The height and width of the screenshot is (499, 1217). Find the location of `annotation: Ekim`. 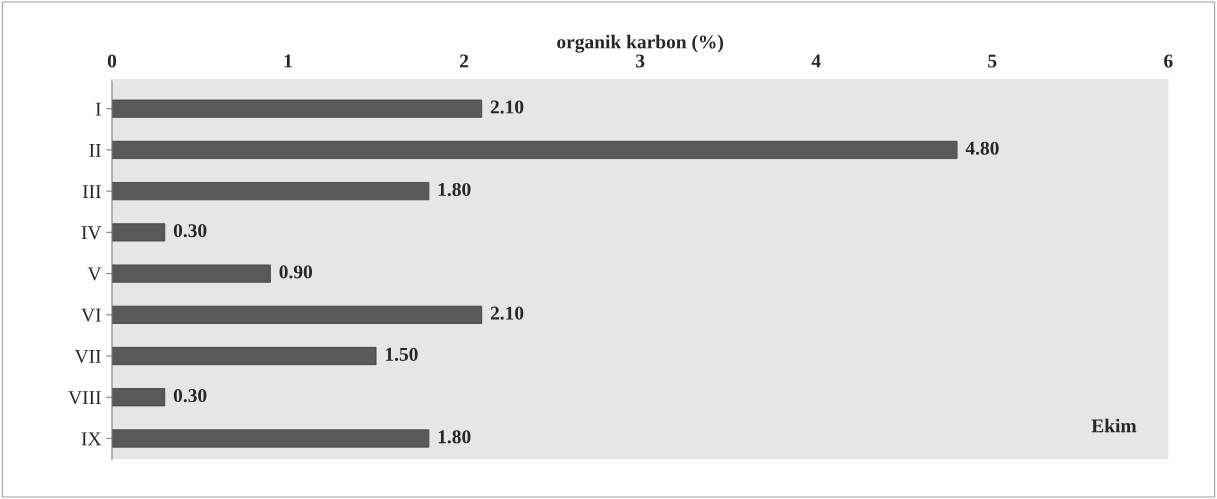

annotation: Ekim is located at coordinates (1114, 425).